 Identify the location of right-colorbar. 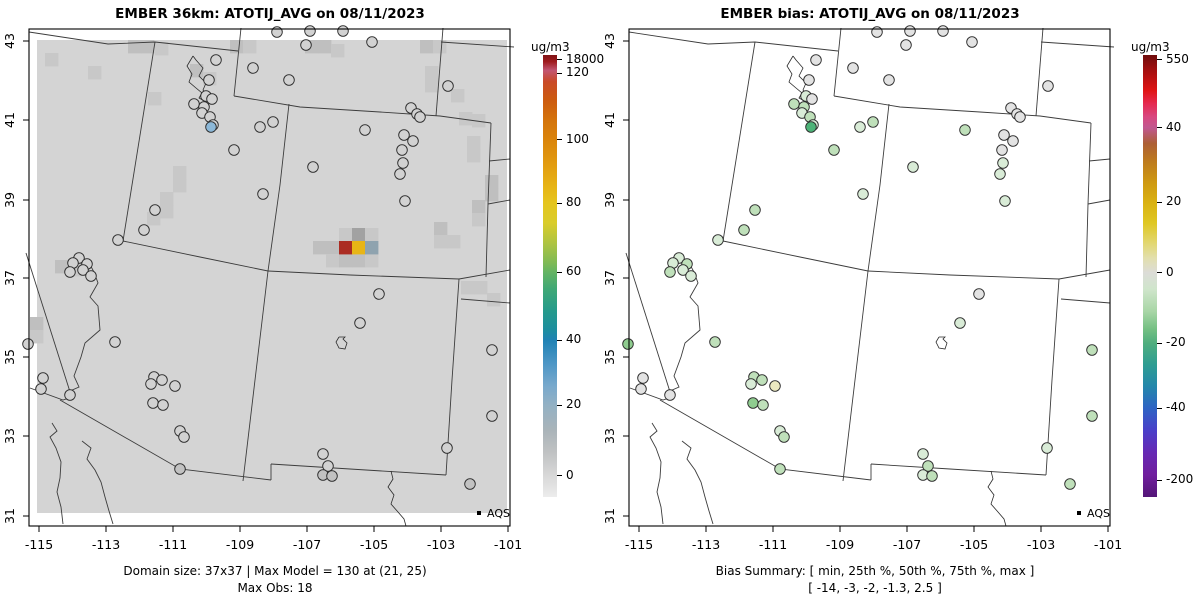
(1150, 276).